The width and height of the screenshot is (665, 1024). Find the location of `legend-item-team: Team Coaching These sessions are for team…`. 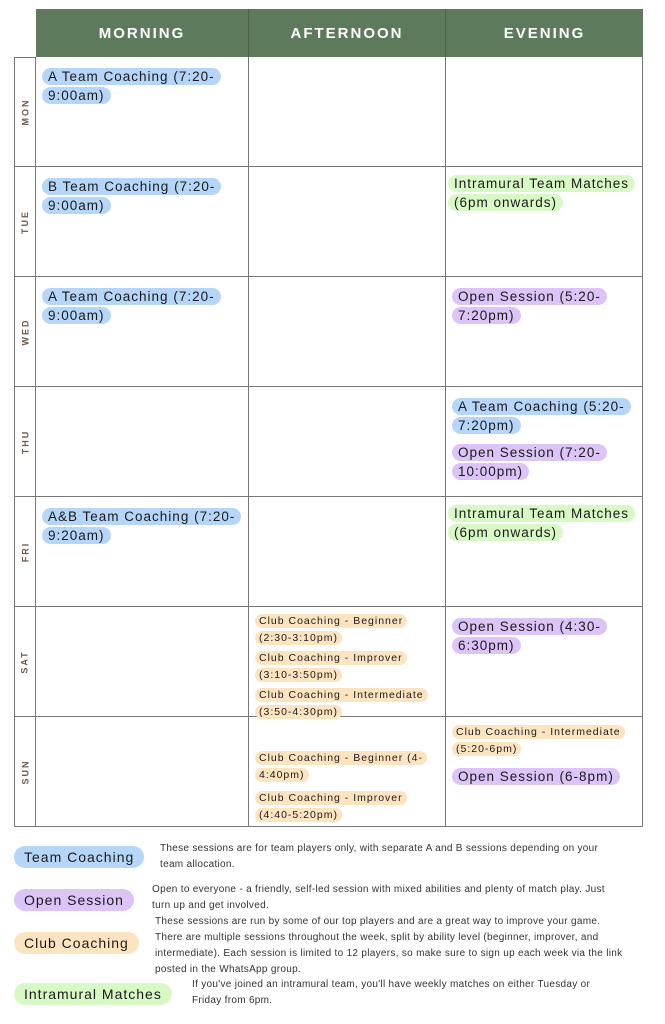

legend-item-team: Team Coaching These sessions are for team… is located at coordinates (306, 856).